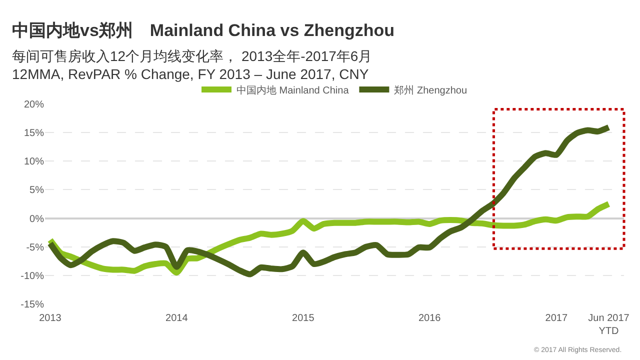 This screenshot has width=640, height=360. Describe the element at coordinates (431, 90) in the screenshot. I see `legend-label: 郑州 Zhengzhou` at that location.